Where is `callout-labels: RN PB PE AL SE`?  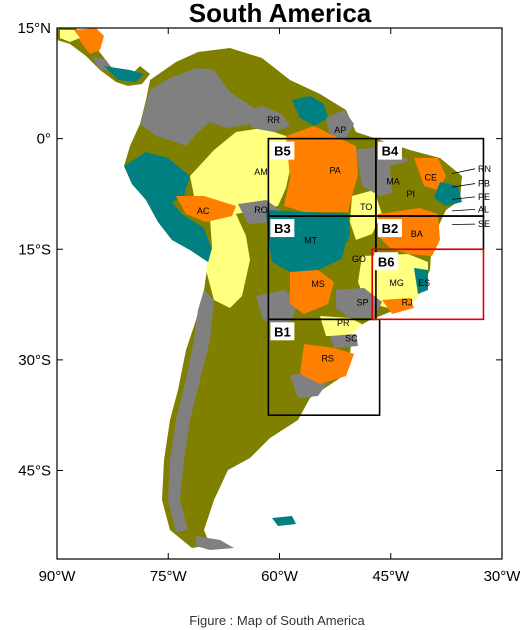 callout-labels: RN PB PE AL SE is located at coordinates (471, 196).